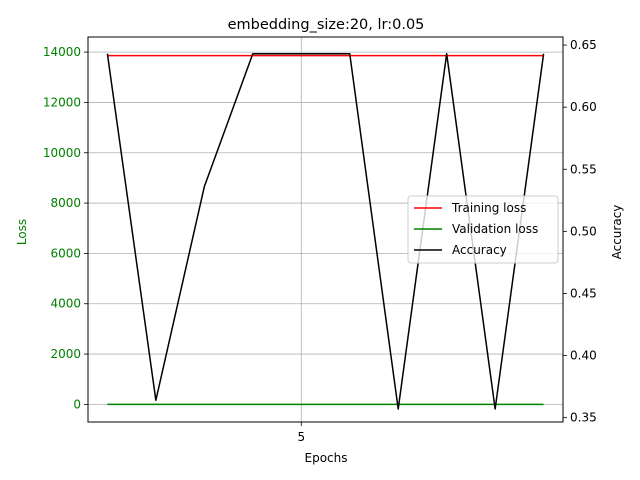 The image size is (640, 480). What do you see at coordinates (326, 458) in the screenshot?
I see `x-axis-title: Epochs` at bounding box center [326, 458].